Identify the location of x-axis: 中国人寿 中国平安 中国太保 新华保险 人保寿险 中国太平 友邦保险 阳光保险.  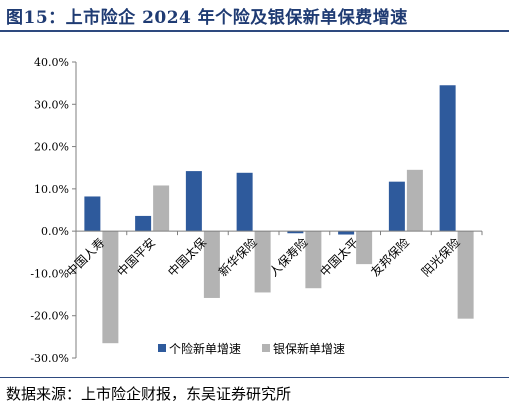
(273, 255).